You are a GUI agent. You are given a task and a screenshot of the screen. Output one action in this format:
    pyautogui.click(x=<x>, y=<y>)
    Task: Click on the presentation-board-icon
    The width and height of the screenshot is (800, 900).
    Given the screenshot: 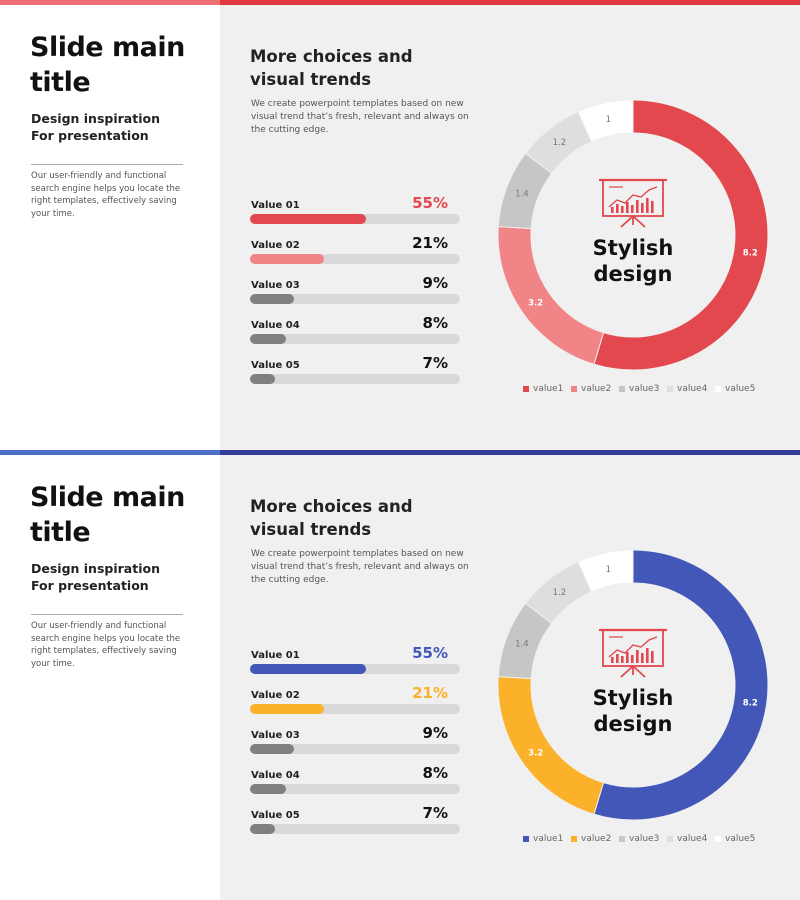 What is the action you would take?
    pyautogui.click(x=633, y=203)
    